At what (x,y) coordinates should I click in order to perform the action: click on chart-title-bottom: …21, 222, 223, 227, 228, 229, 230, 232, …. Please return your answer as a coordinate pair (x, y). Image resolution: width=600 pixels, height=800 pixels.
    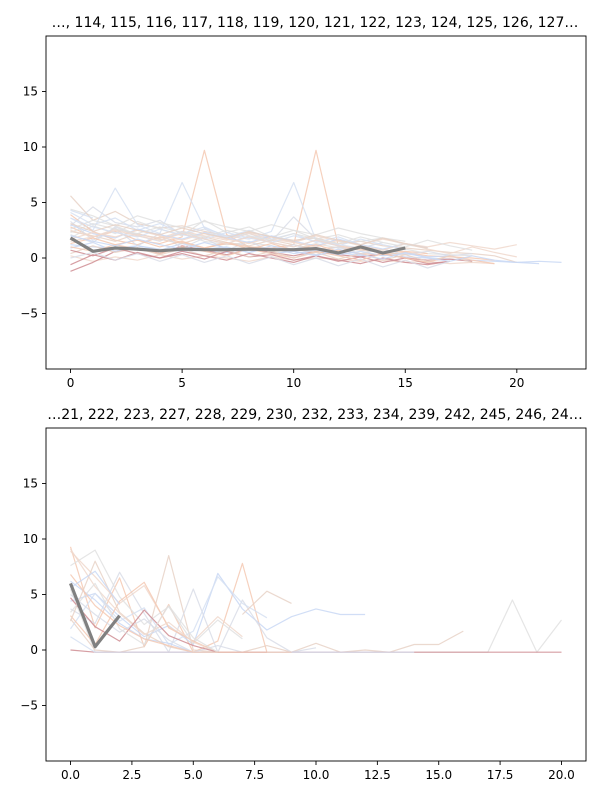
    Looking at the image, I should click on (315, 415).